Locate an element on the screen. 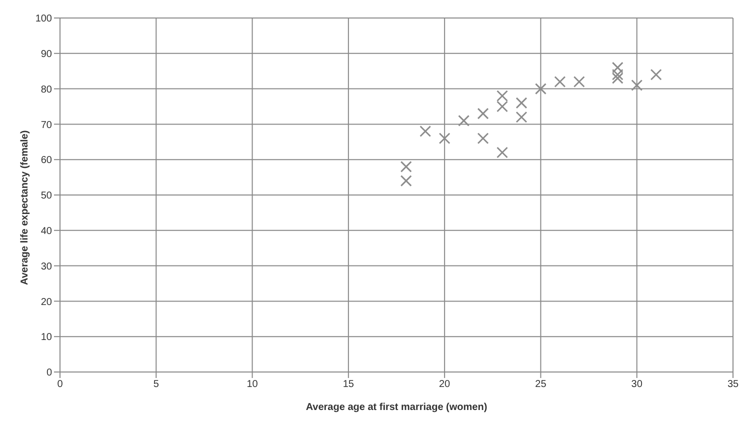 The height and width of the screenshot is (430, 751). y-tick-label: 70 is located at coordinates (46, 125).